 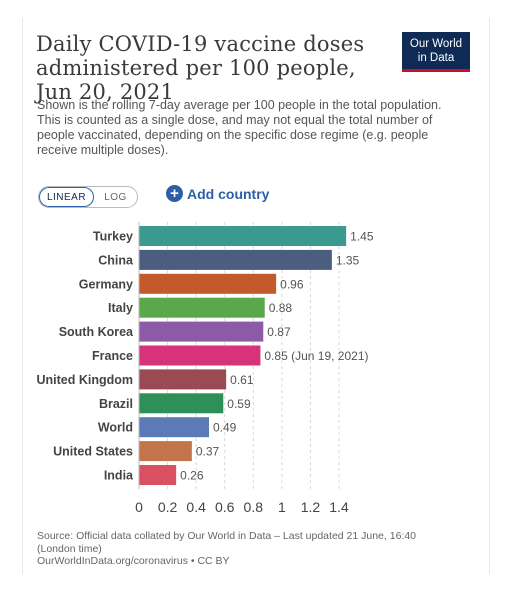 I want to click on category-label: India, so click(x=119, y=476).